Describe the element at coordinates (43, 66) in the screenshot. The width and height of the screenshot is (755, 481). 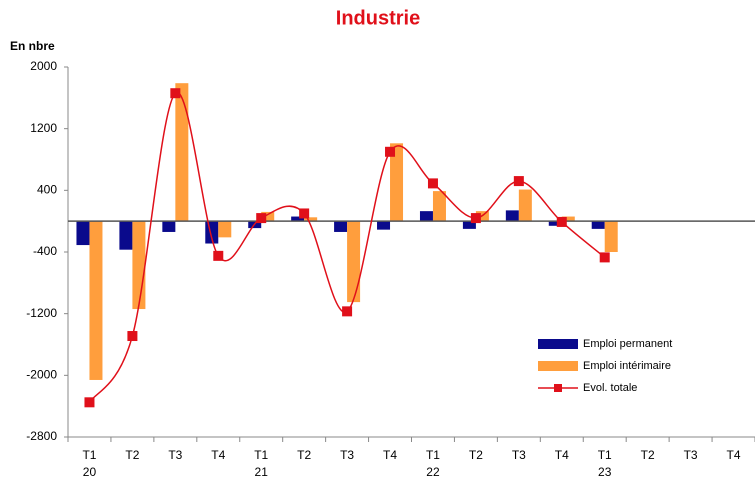
I see `y-tick-label: 2000` at that location.